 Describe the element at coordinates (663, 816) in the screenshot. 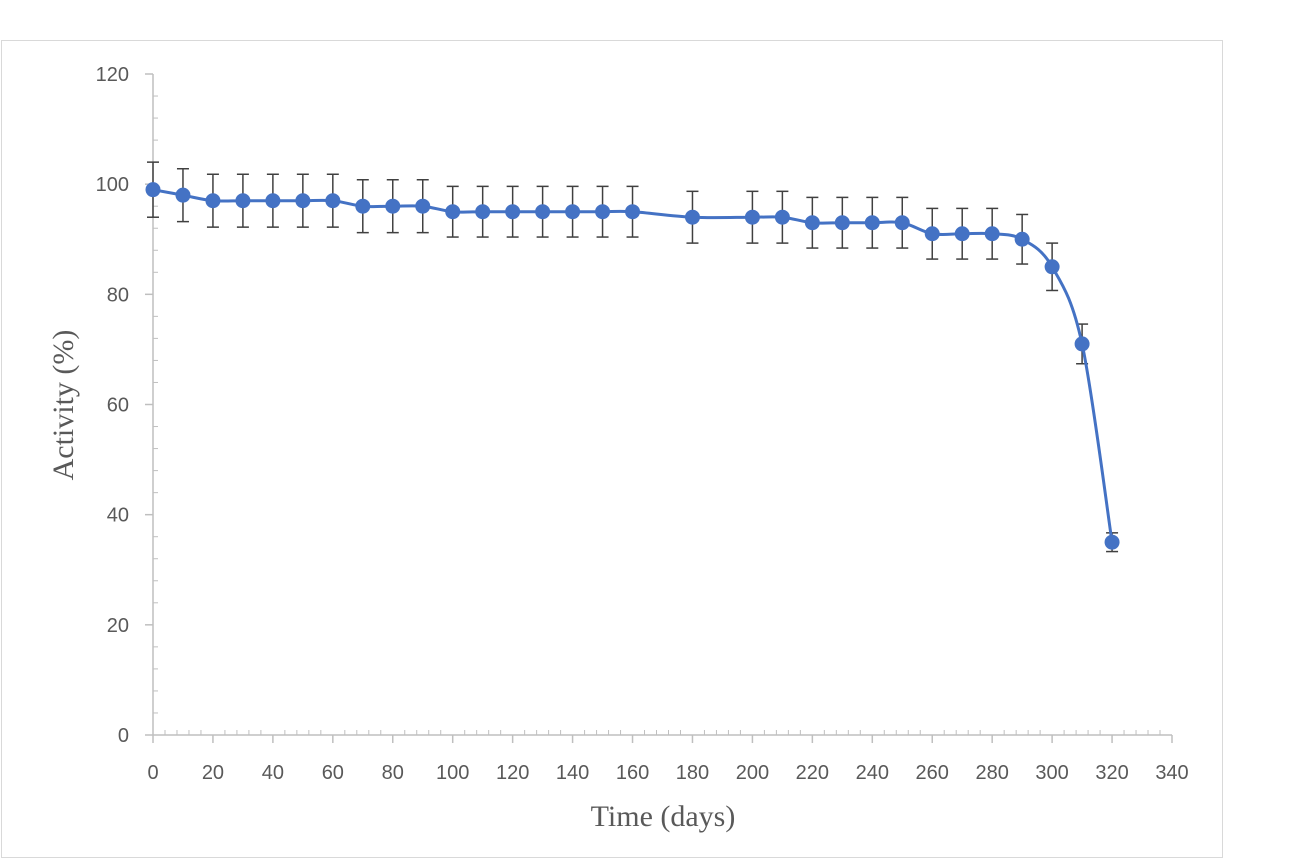

I see `x-axis-title: Time (days)` at that location.